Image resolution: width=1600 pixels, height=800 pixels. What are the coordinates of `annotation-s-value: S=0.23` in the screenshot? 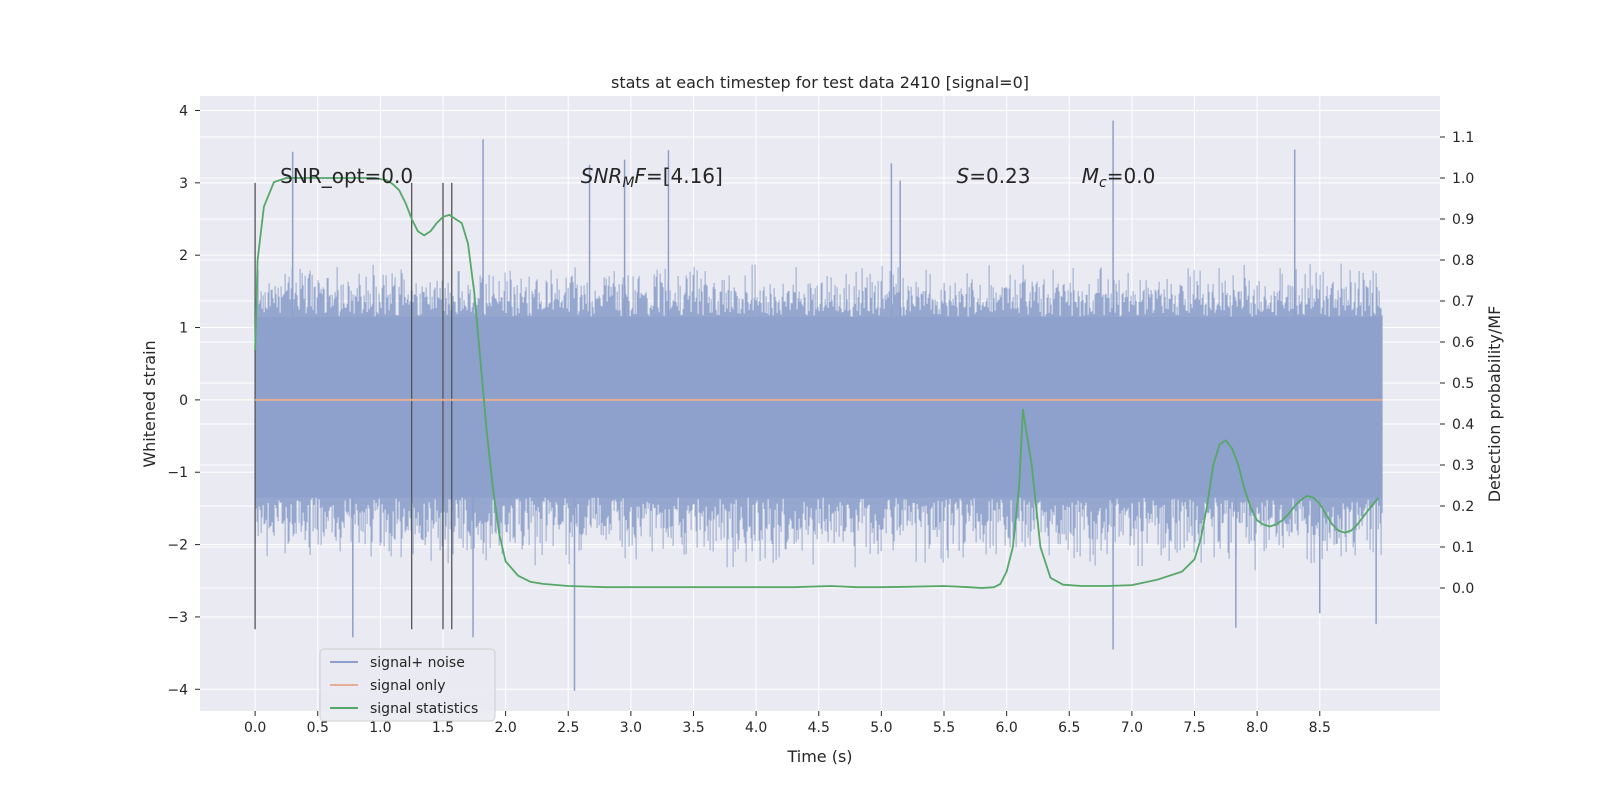 It's located at (994, 176).